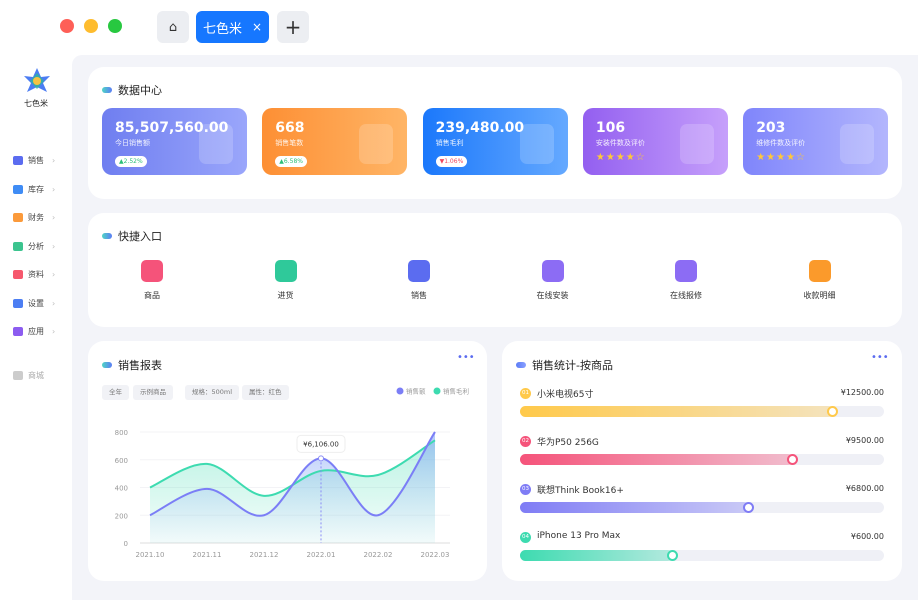  What do you see at coordinates (291, 161) in the screenshot?
I see `trend-badge: ▲6.58%` at bounding box center [291, 161].